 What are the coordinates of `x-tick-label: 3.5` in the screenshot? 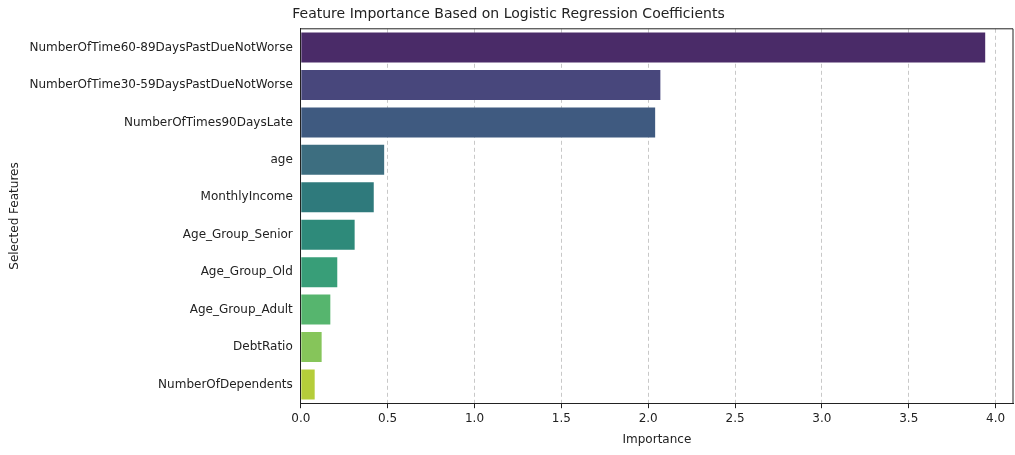 It's located at (909, 417).